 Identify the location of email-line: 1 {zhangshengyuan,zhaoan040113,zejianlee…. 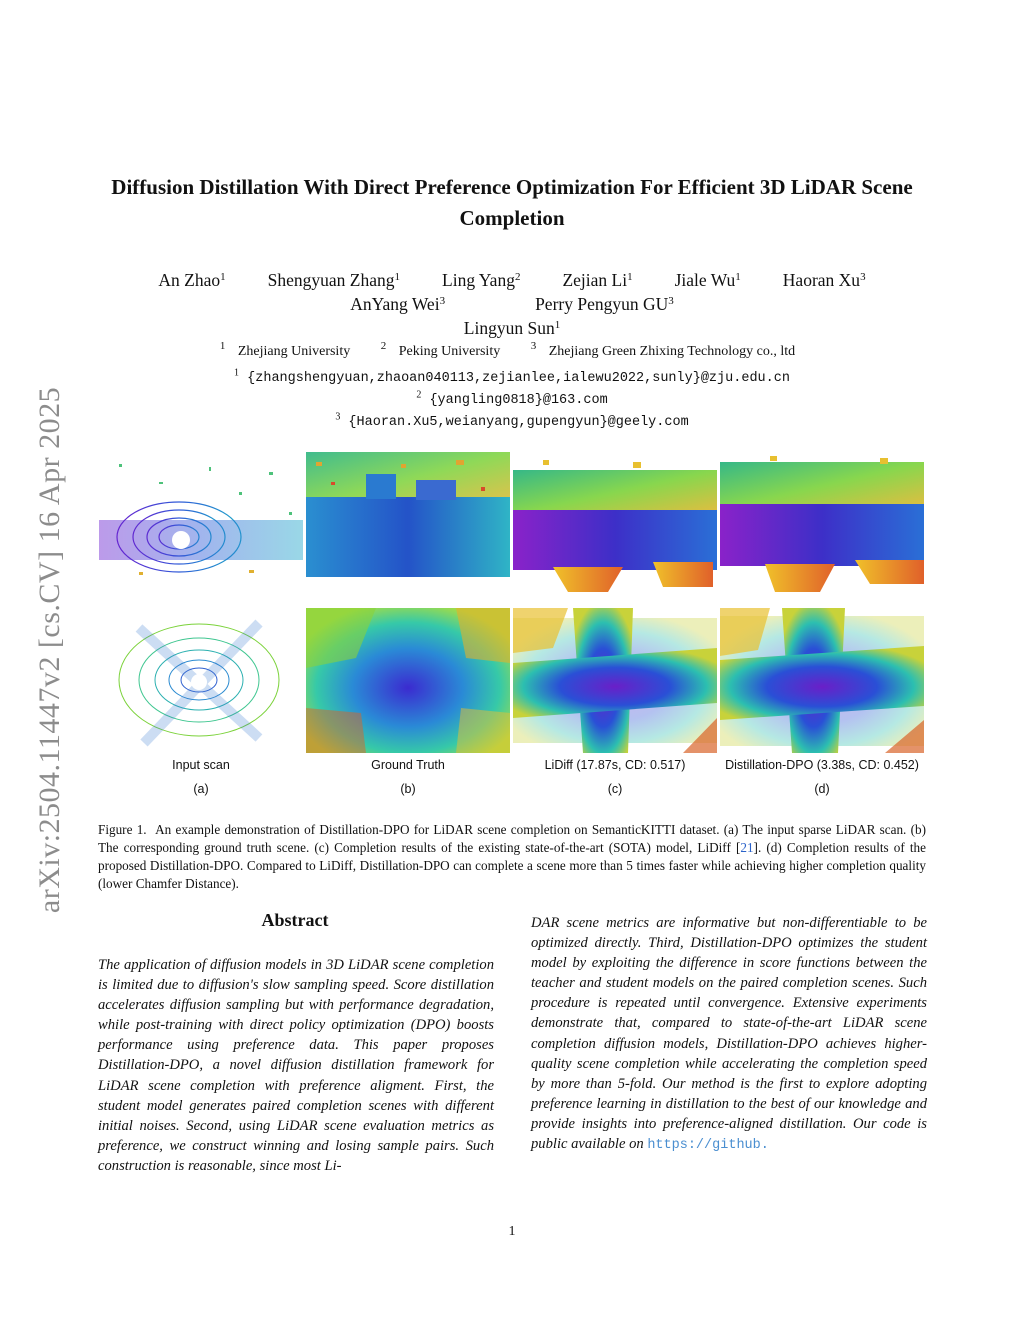
(512, 376).